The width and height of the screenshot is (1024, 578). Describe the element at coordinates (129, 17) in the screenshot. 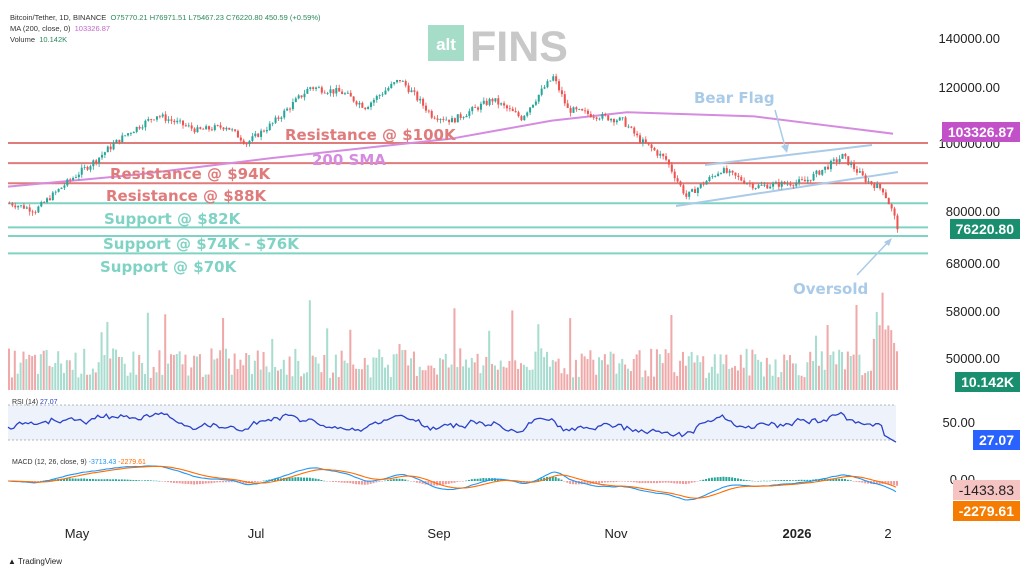

I see `header-open: O75770.21` at that location.